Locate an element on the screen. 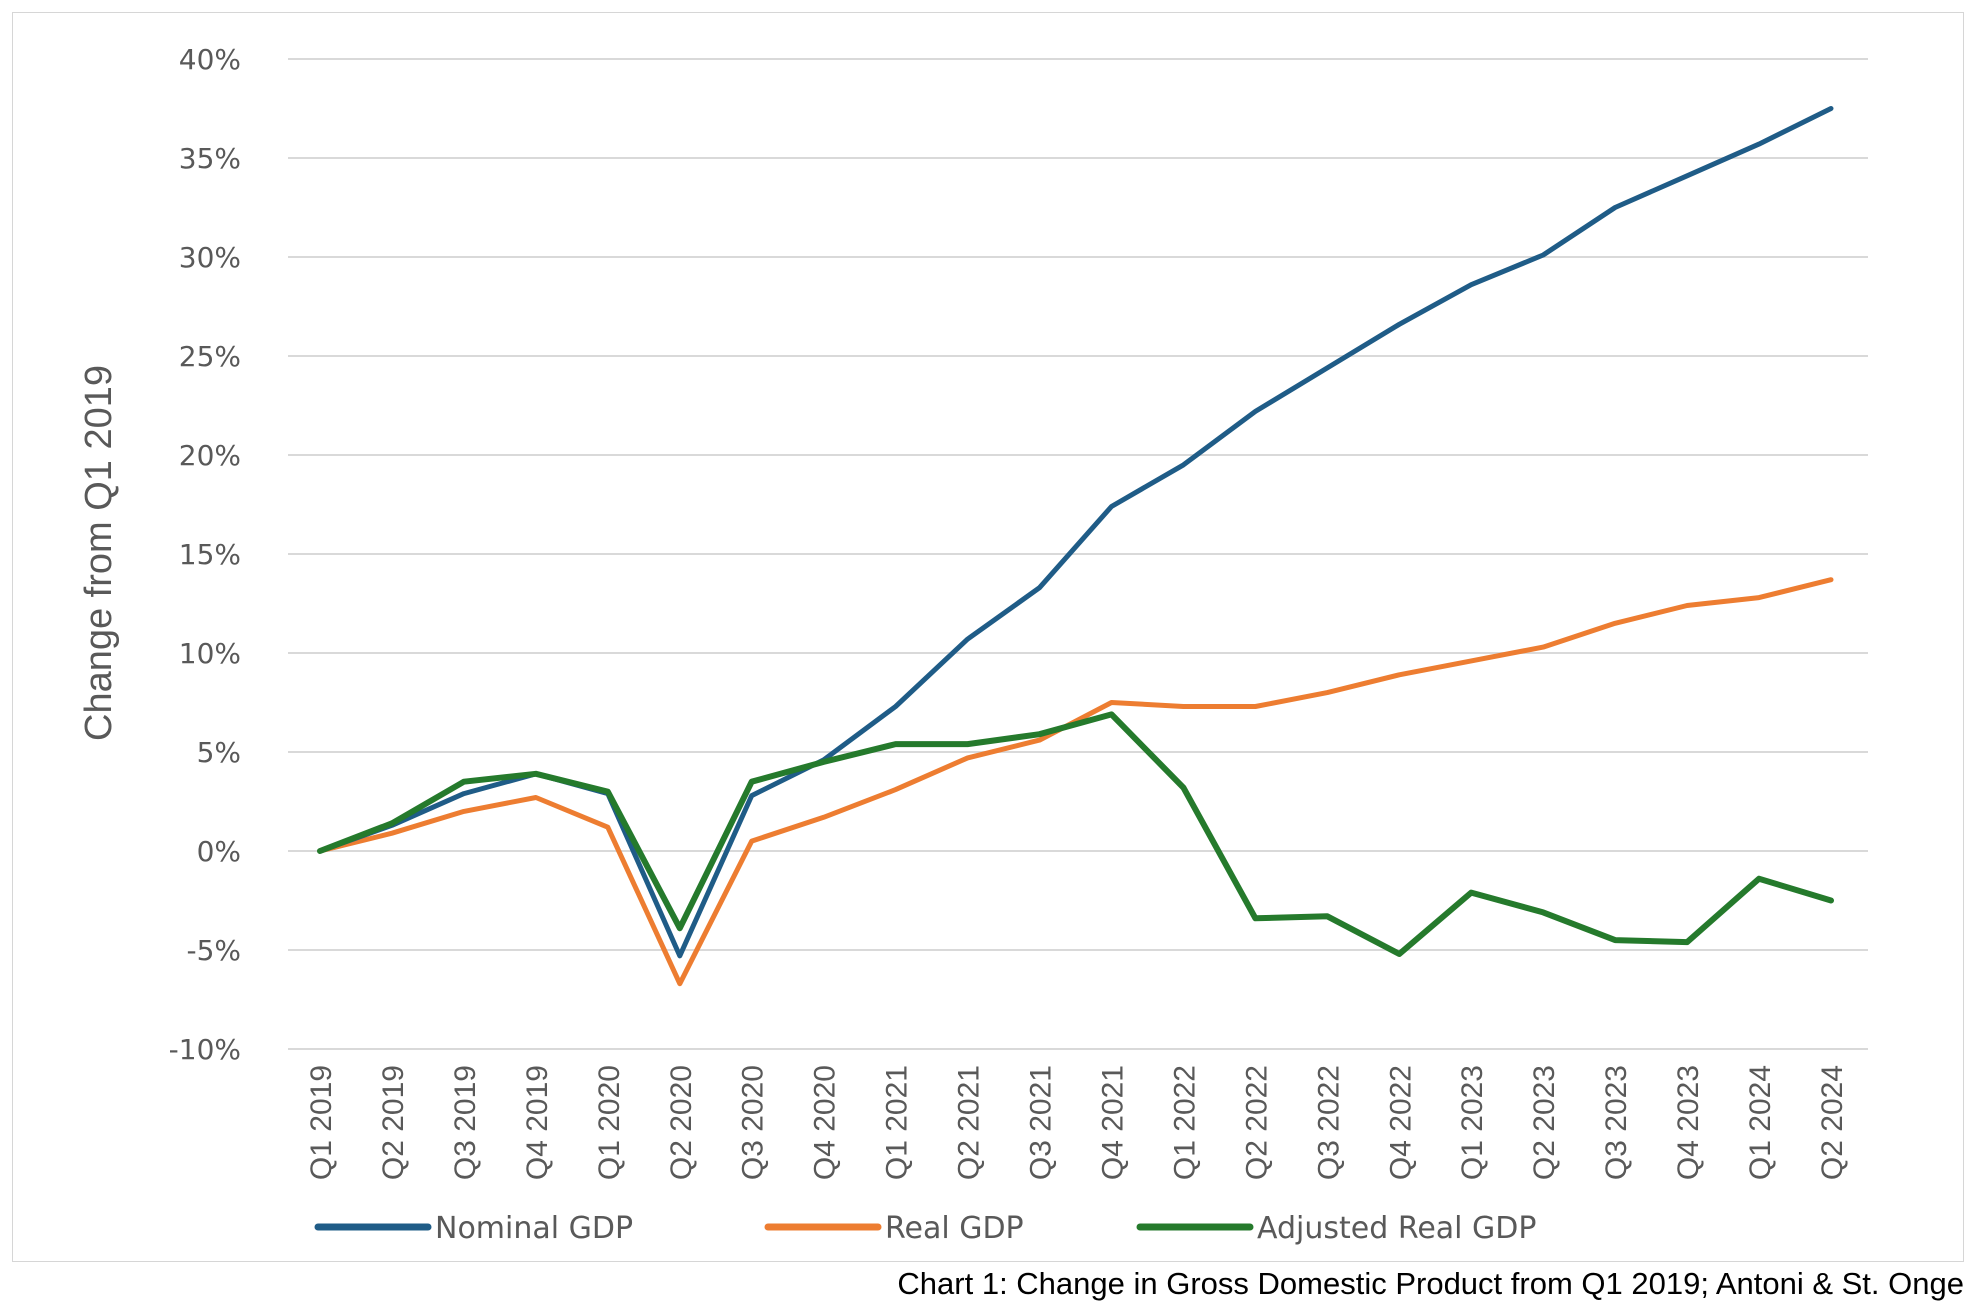 This screenshot has height=1310, width=1978. x-tick-label: Q4 2019 is located at coordinates (537, 1122).